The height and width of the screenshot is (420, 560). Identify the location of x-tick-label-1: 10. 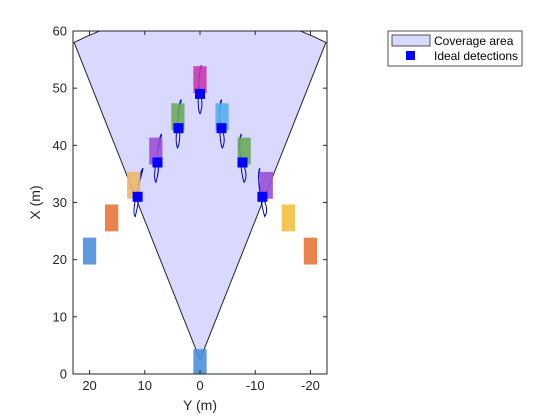
(145, 385).